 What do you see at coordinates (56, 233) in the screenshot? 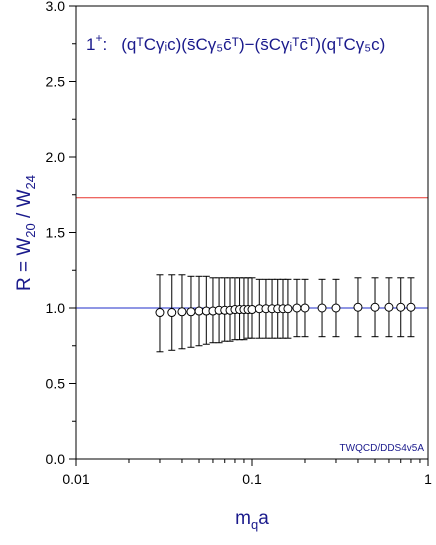
I see `y-tick-label-3: 1.5` at bounding box center [56, 233].